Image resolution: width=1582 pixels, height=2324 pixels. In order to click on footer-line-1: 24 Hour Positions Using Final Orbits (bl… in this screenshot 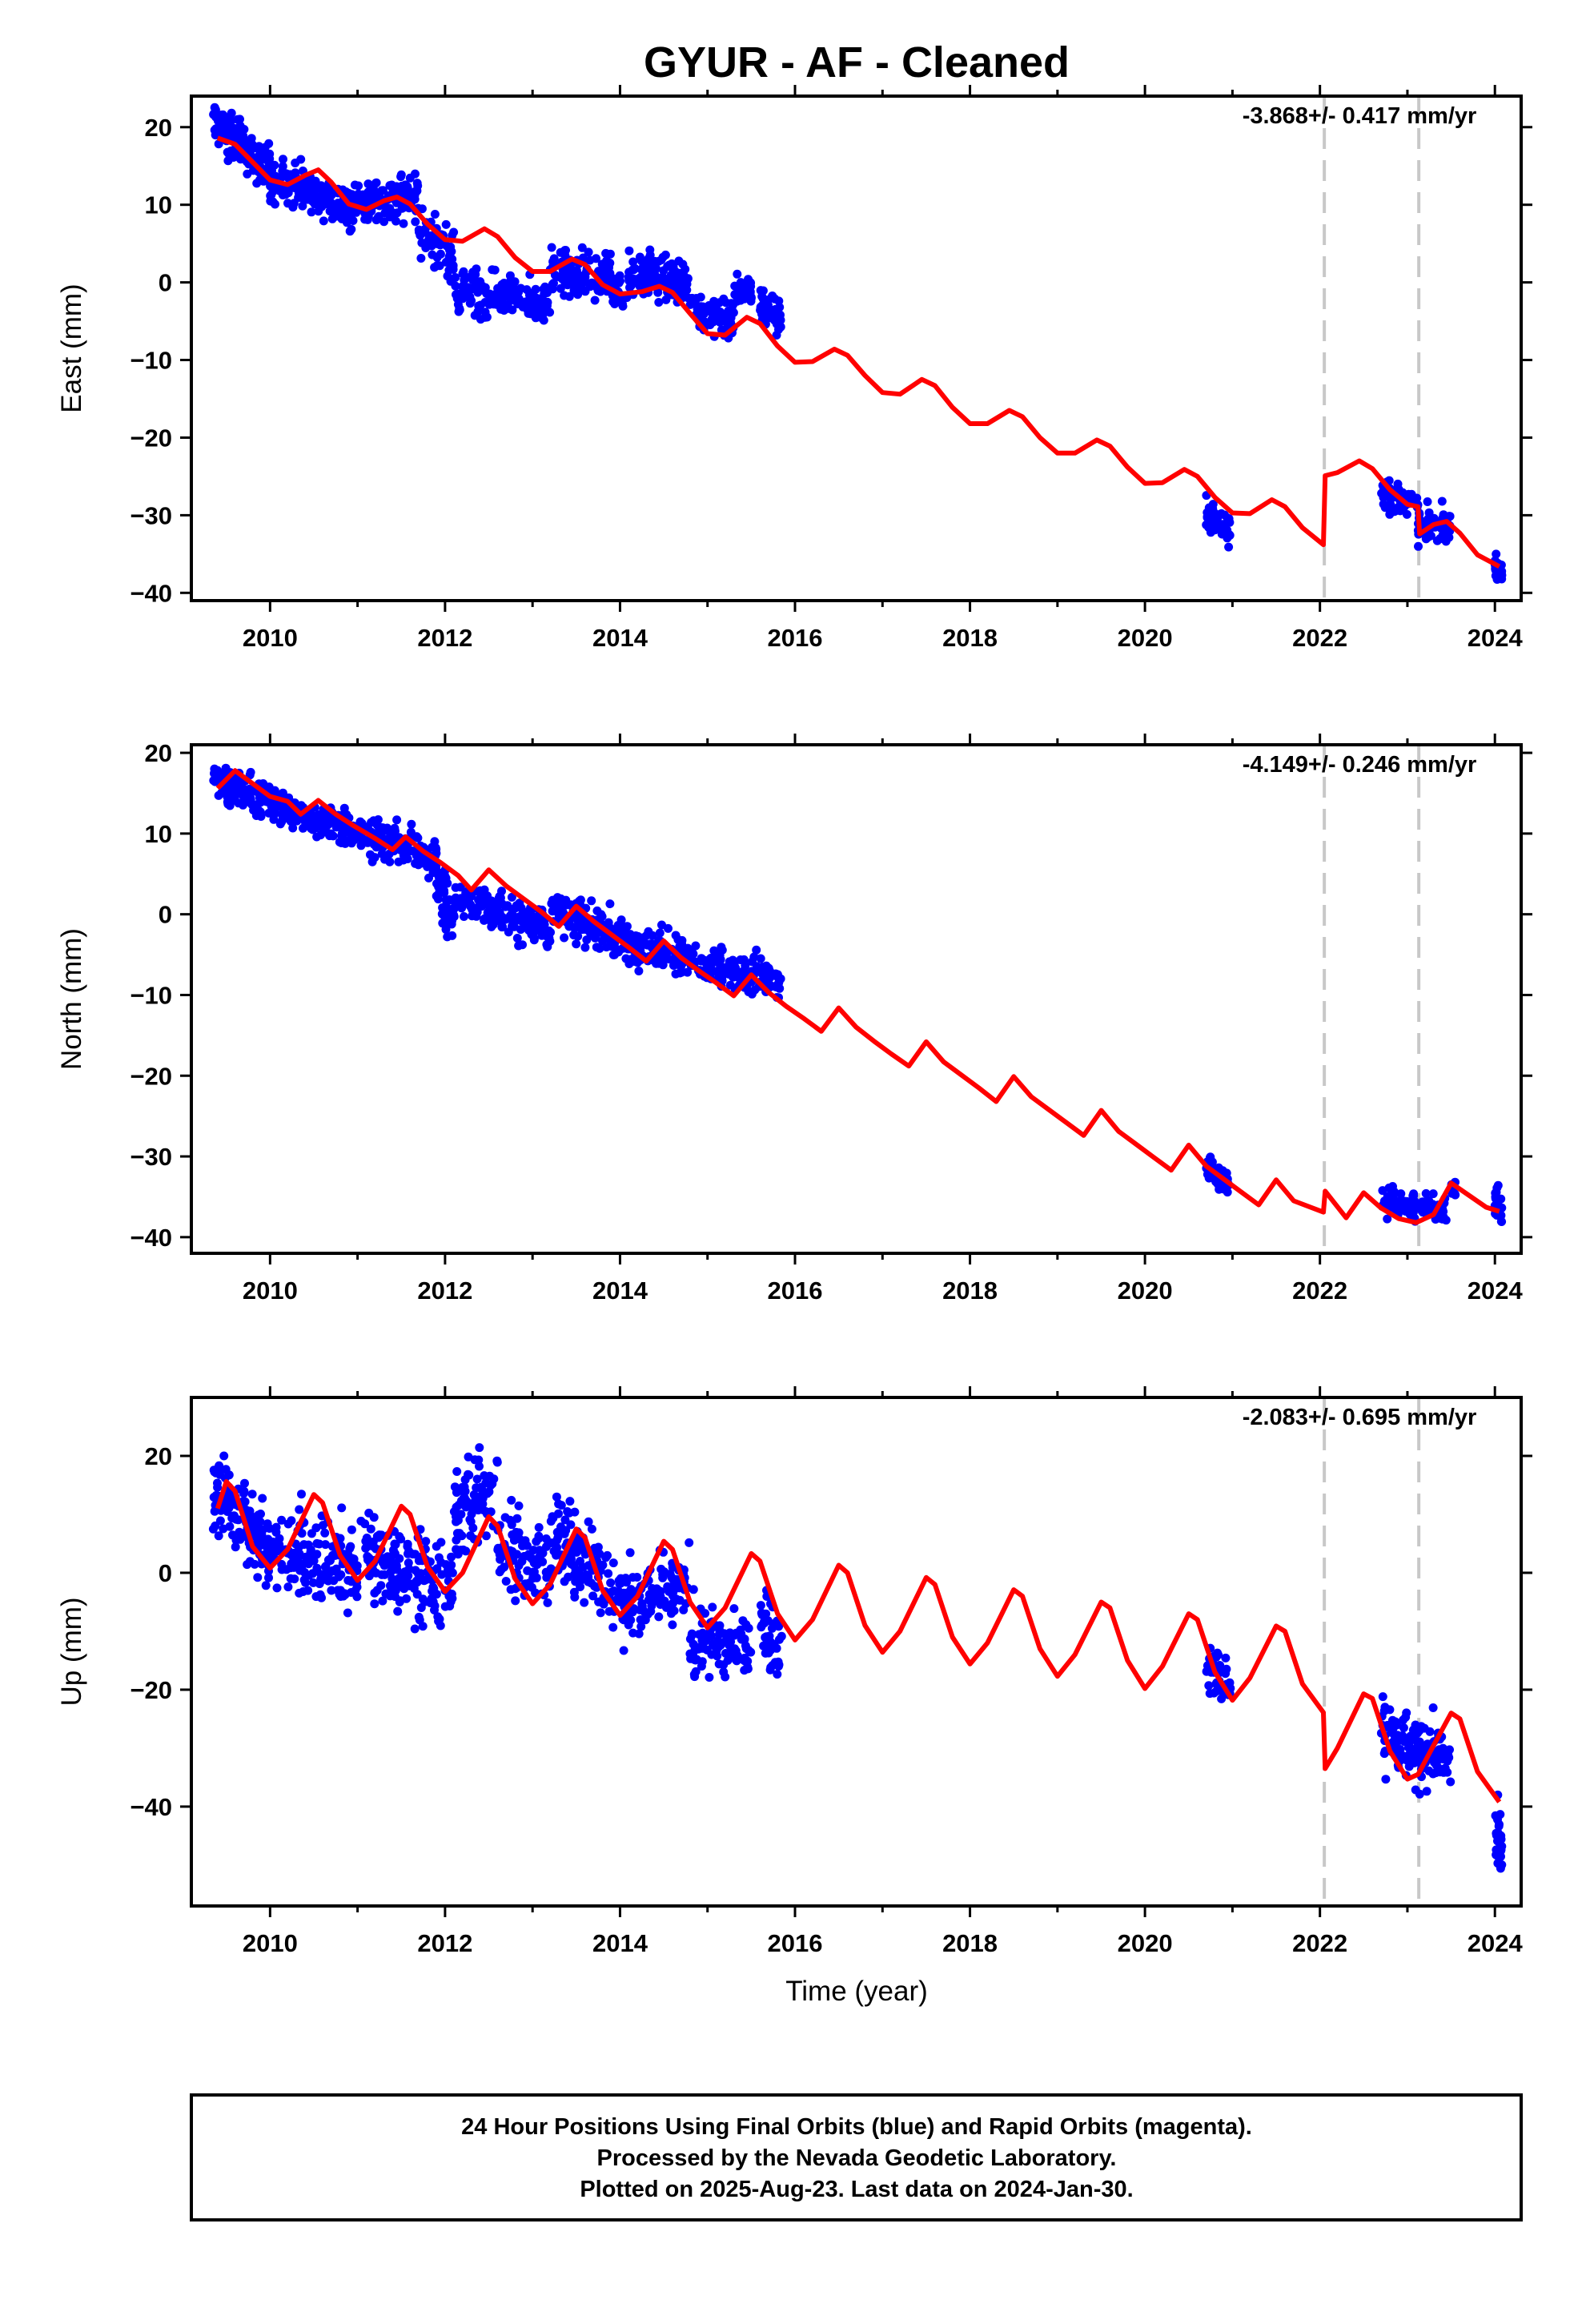, I will do `click(856, 2127)`.